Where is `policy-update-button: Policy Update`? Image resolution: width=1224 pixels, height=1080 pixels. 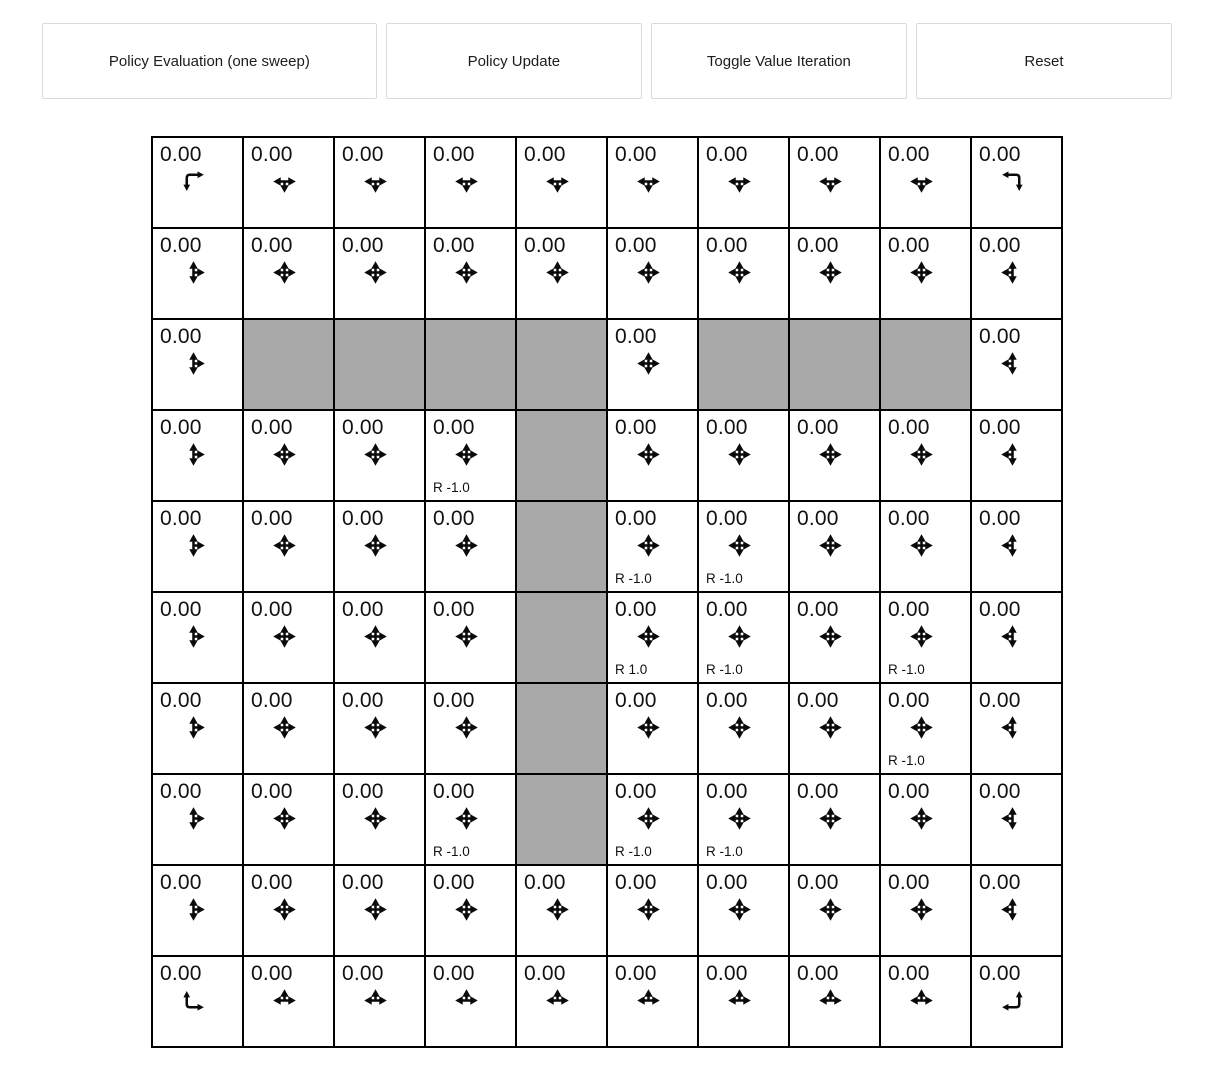
policy-update-button: Policy Update is located at coordinates (513, 61).